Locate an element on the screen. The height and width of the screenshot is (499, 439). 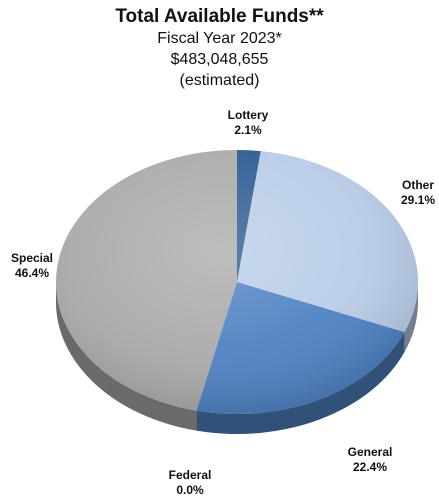
data-label-value: 46.4% is located at coordinates (32, 273).